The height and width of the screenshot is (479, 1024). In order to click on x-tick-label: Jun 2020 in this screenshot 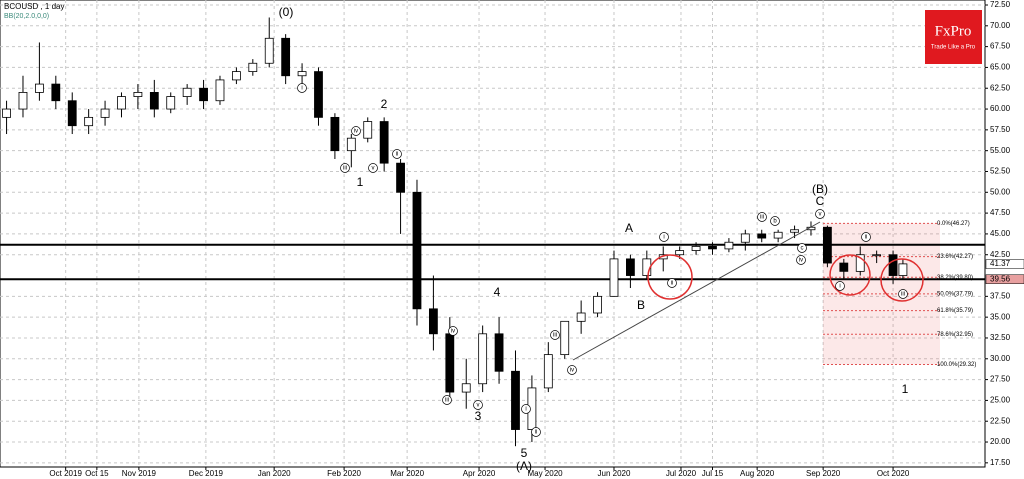, I will do `click(614, 473)`.